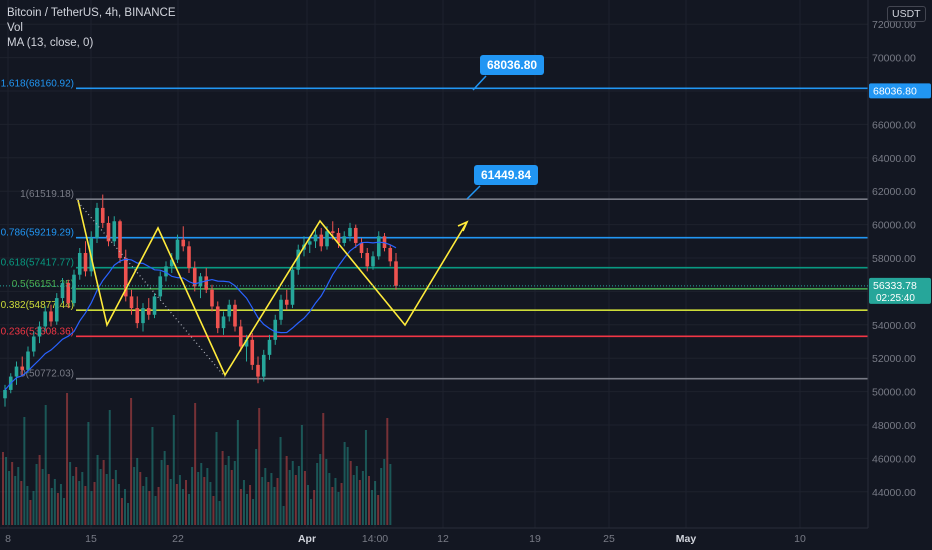  I want to click on ma-line, so click(200, 316).